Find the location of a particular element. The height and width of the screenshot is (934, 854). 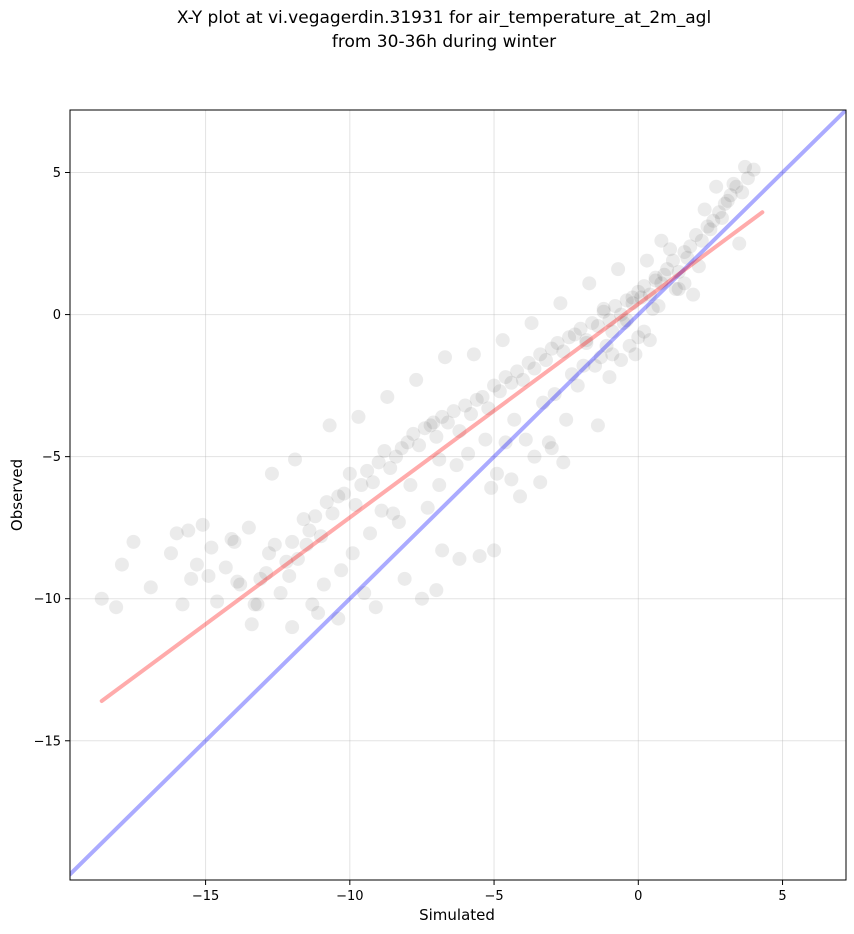

y-tick-label: −5 is located at coordinates (51, 457).